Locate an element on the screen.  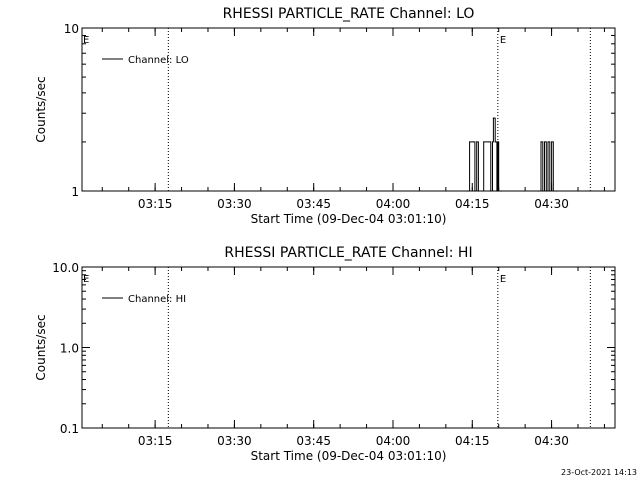
chart-title: RHESSI PARTICLE_RATE Channel: LO is located at coordinates (349, 14).